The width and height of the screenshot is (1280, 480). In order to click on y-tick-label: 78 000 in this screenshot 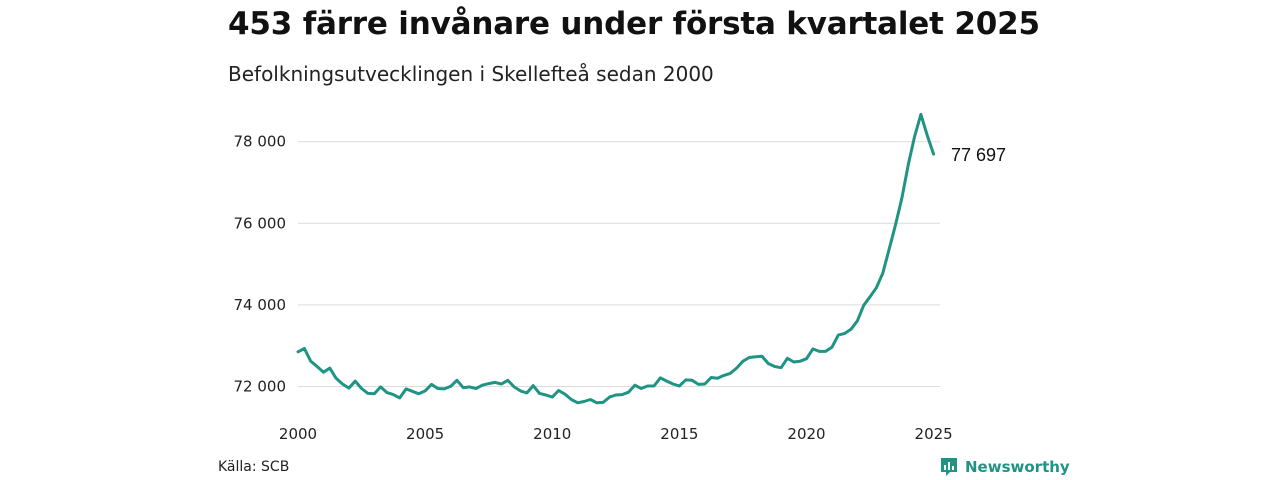, I will do `click(260, 142)`.